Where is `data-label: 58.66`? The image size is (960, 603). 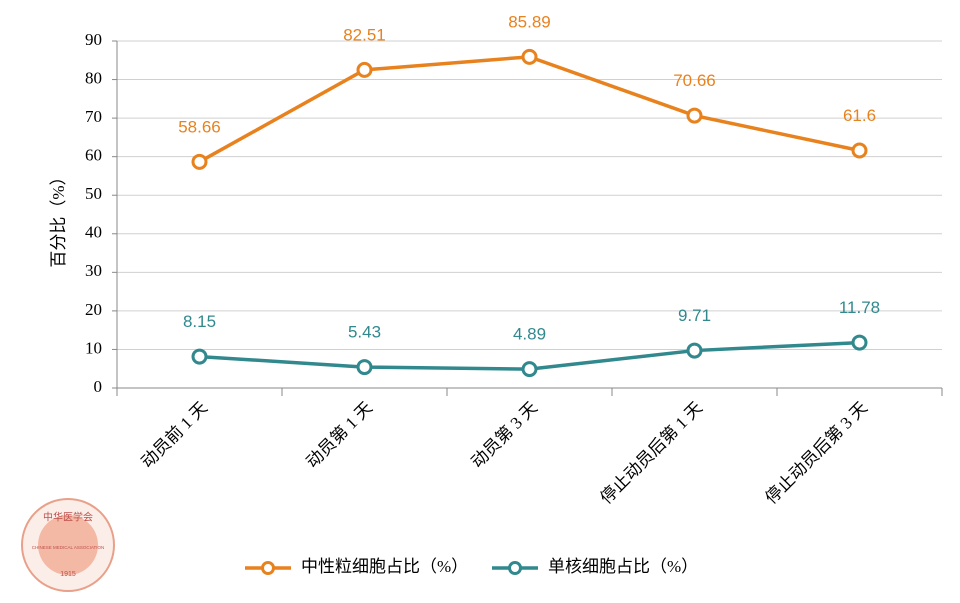 data-label: 58.66 is located at coordinates (199, 126).